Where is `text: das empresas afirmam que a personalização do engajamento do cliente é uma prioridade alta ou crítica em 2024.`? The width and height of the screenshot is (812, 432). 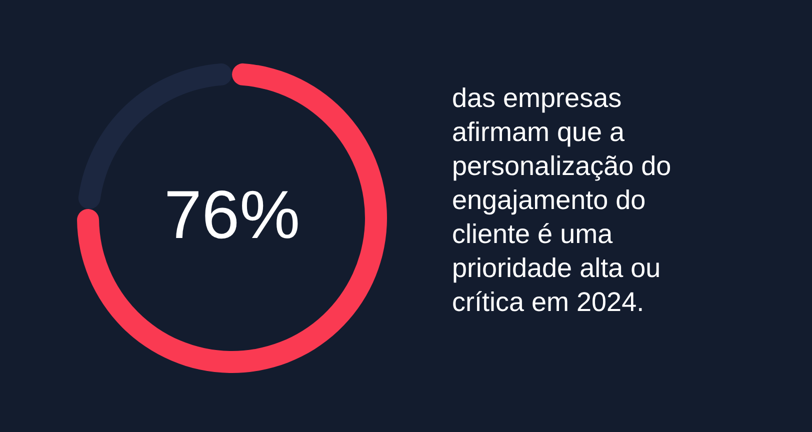 text: das empresas afirmam que a personalização do engajamento do cliente é uma prioridade alta ou crítica em 2024. is located at coordinates (562, 200).